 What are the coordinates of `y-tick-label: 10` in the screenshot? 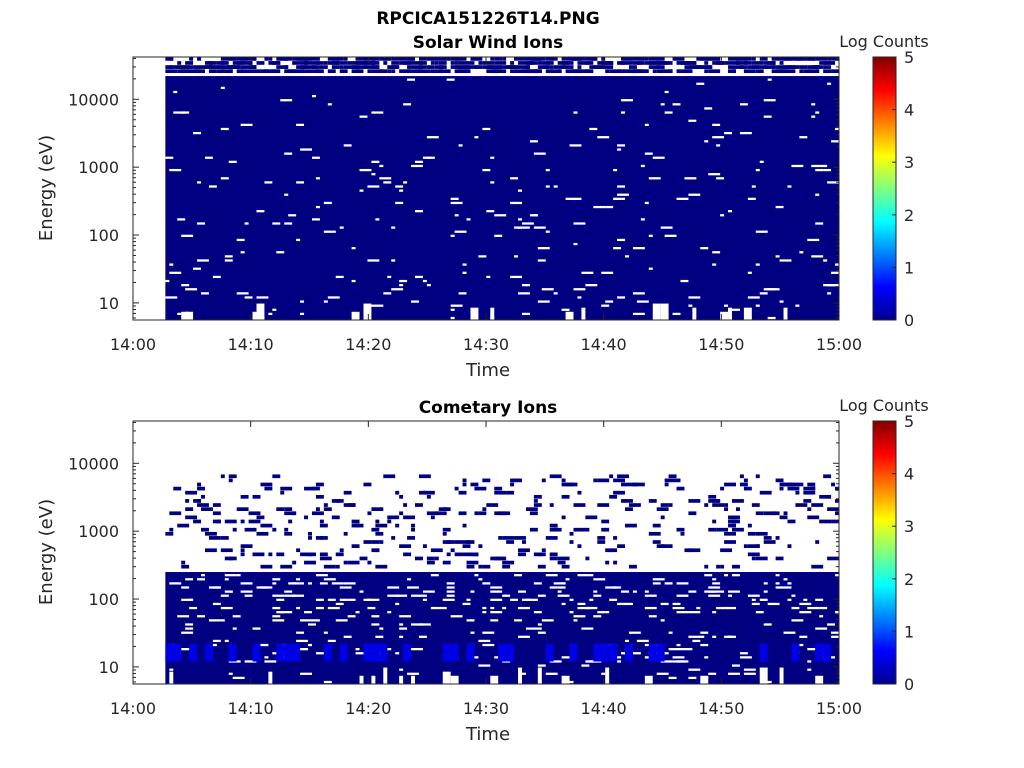 It's located at (109, 303).